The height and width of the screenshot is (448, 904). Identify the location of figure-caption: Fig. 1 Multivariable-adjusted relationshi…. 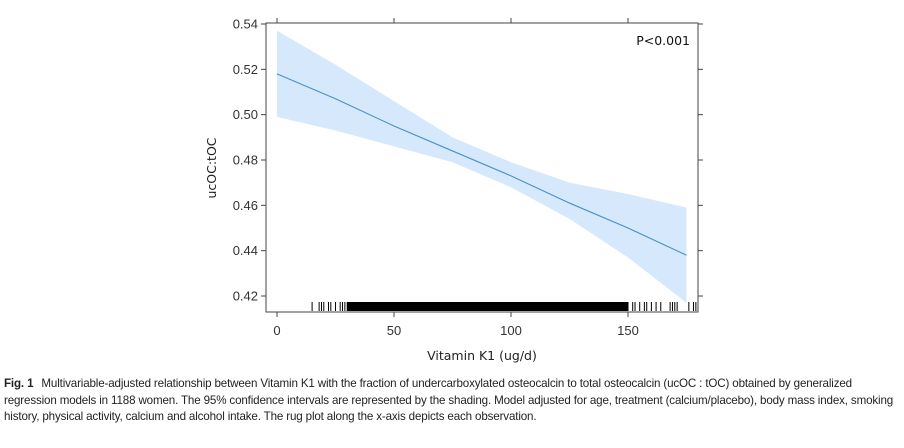
(453, 401).